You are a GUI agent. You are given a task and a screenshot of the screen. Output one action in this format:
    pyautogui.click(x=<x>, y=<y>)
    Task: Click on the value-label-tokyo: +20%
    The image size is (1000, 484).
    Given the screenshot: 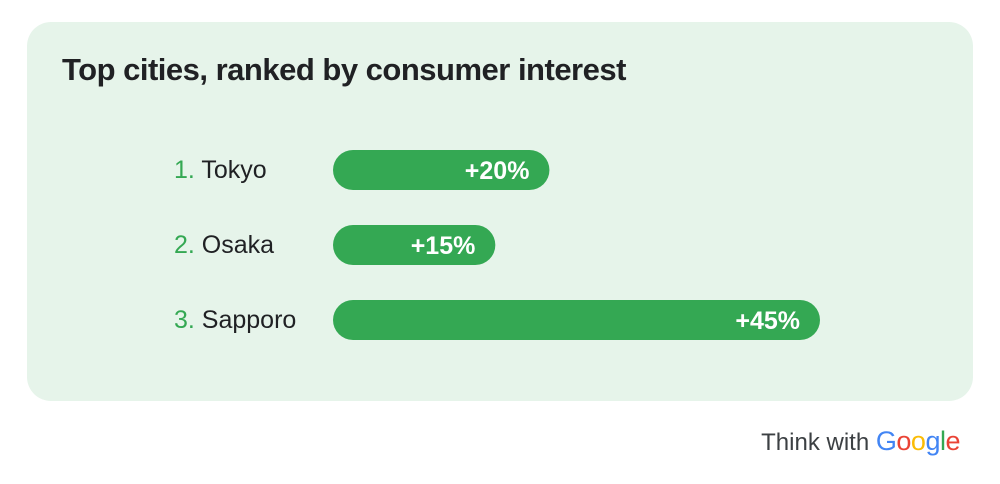 What is the action you would take?
    pyautogui.click(x=497, y=171)
    